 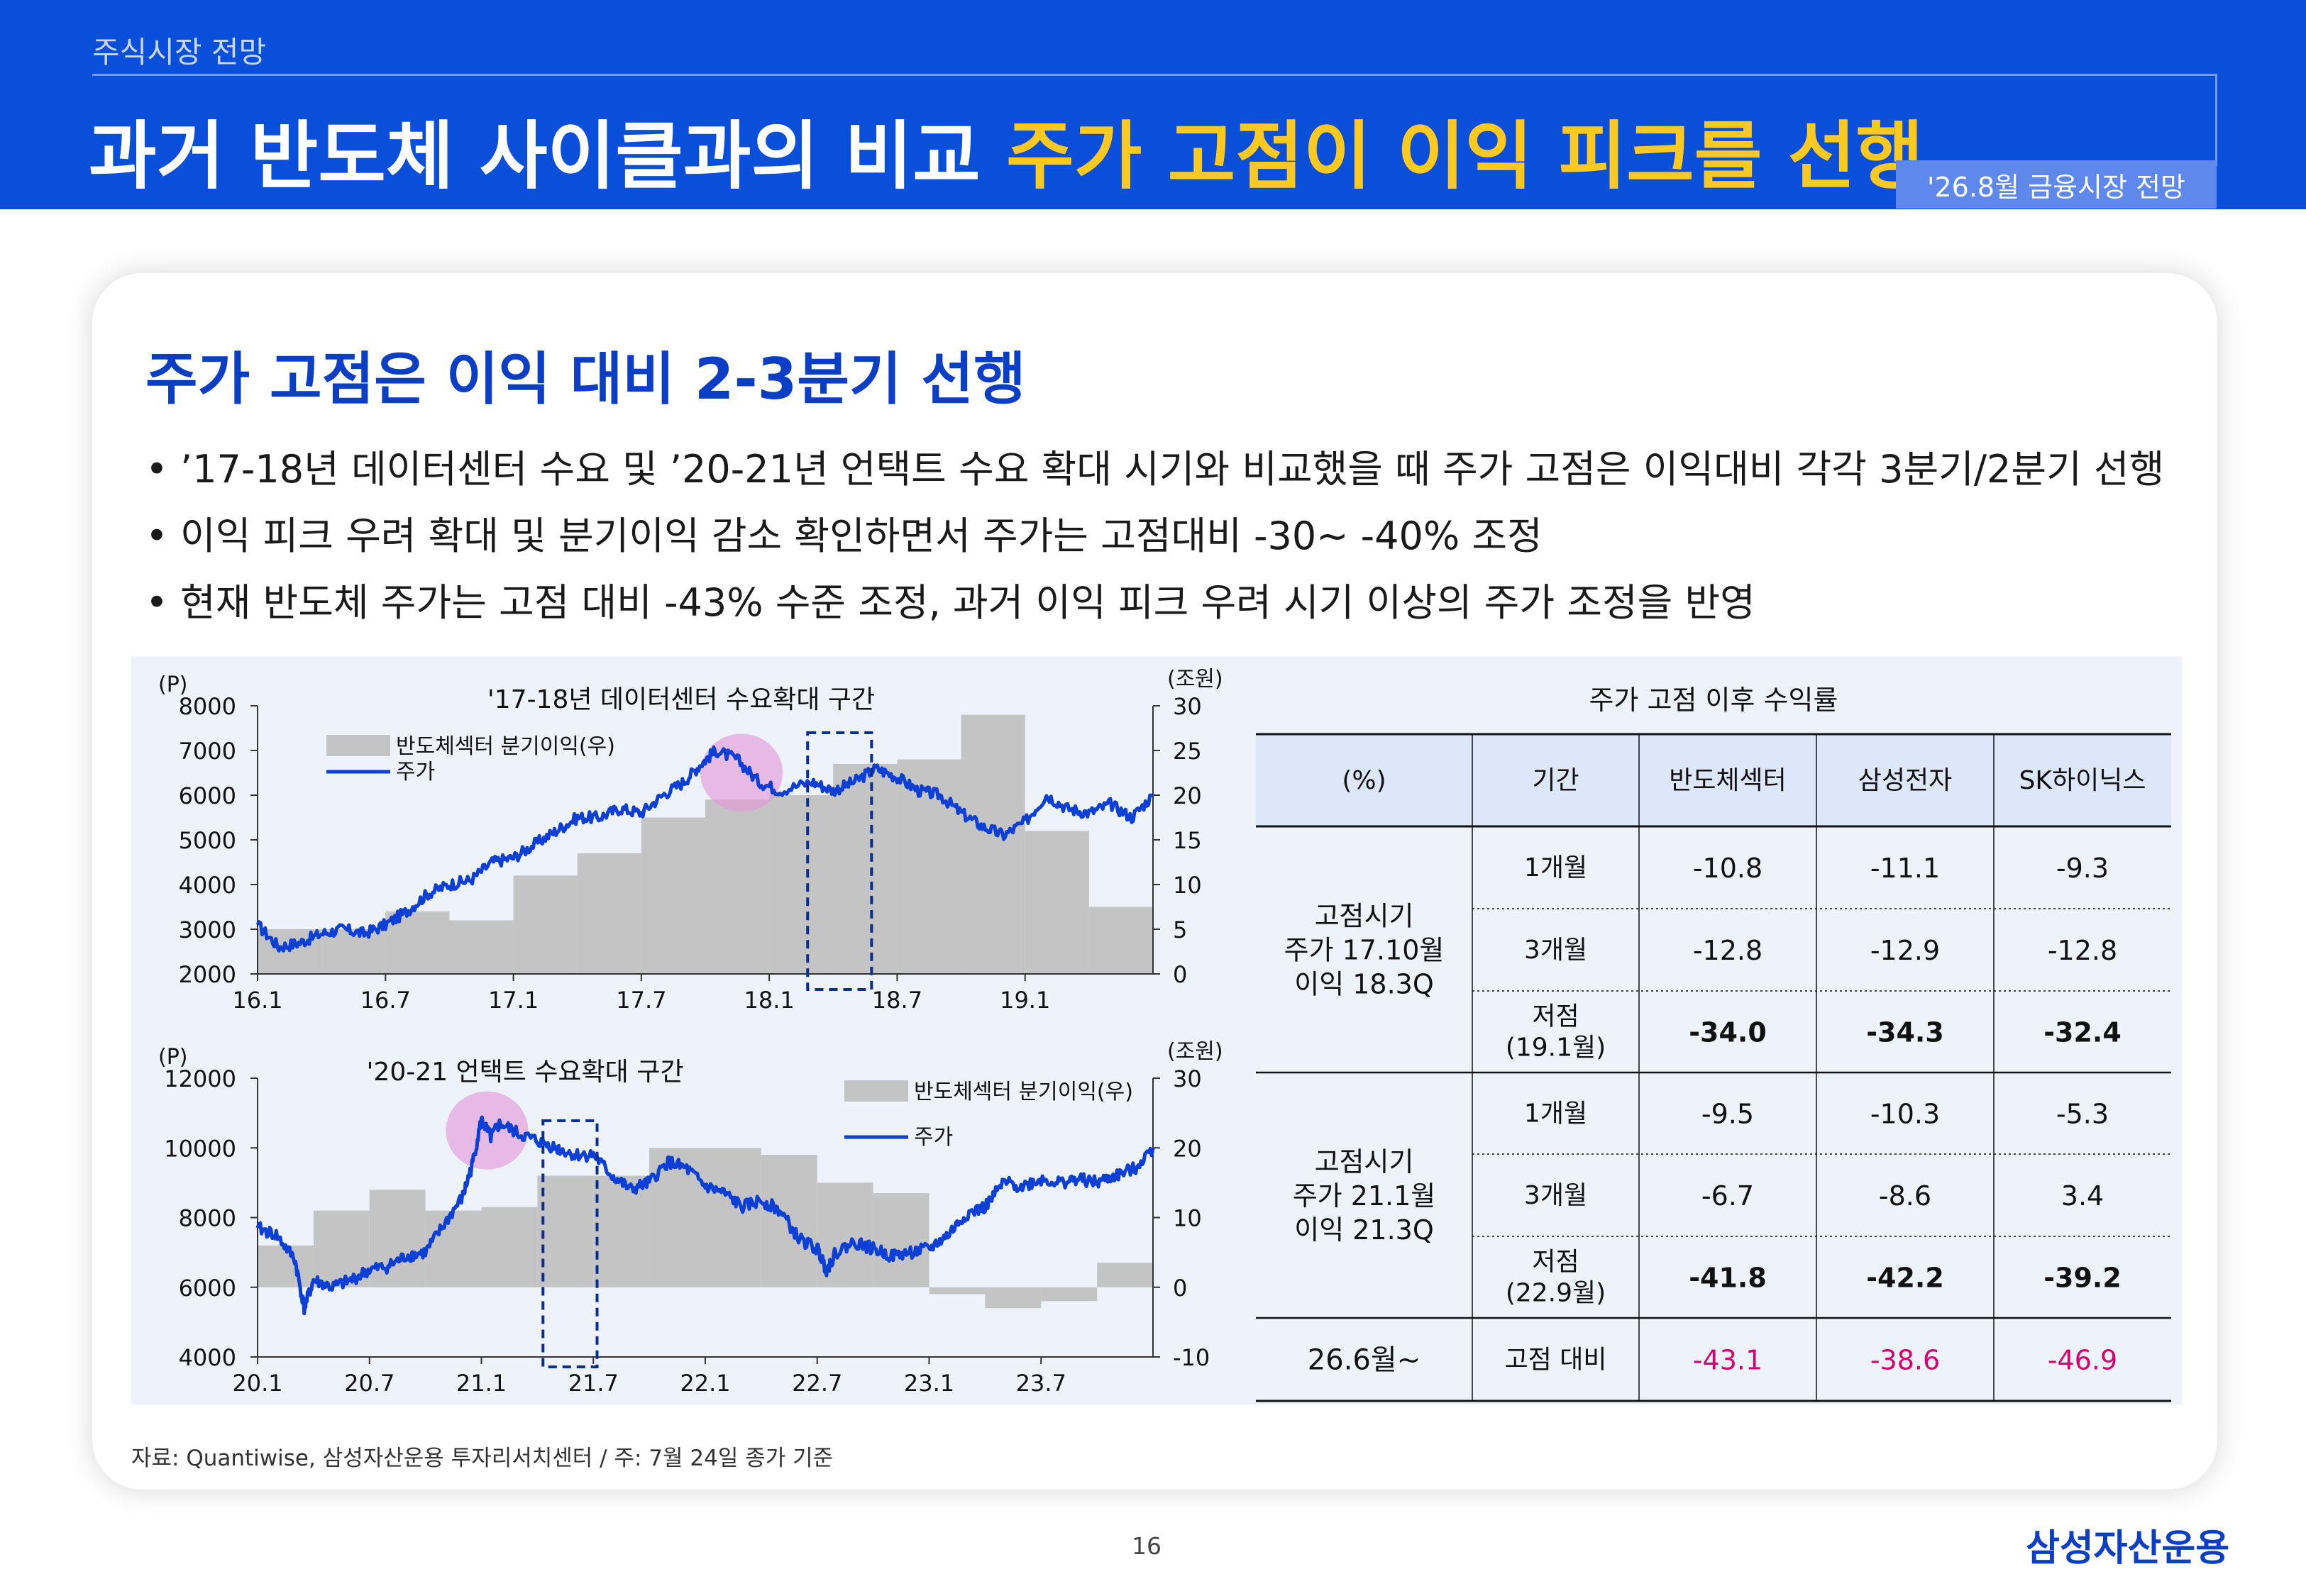 What do you see at coordinates (1727, 1360) in the screenshot?
I see `table-value-cell: -43.1` at bounding box center [1727, 1360].